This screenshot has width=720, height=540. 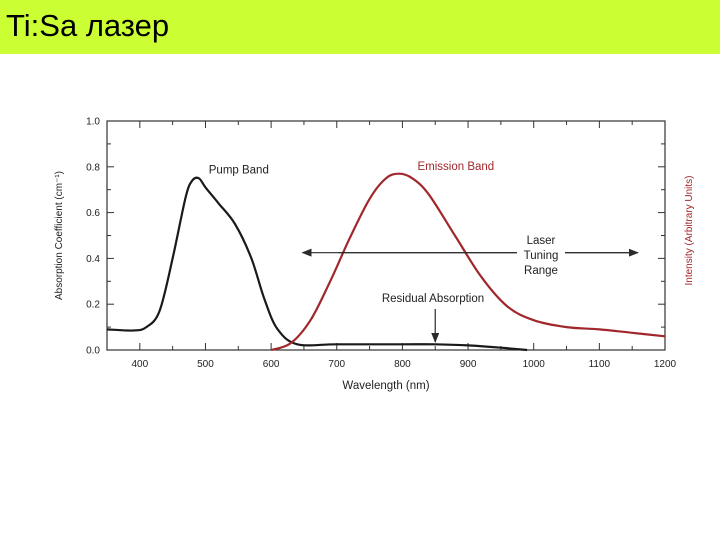 What do you see at coordinates (360, 27) in the screenshot?
I see `title-bar: Ti:Sa лазер` at bounding box center [360, 27].